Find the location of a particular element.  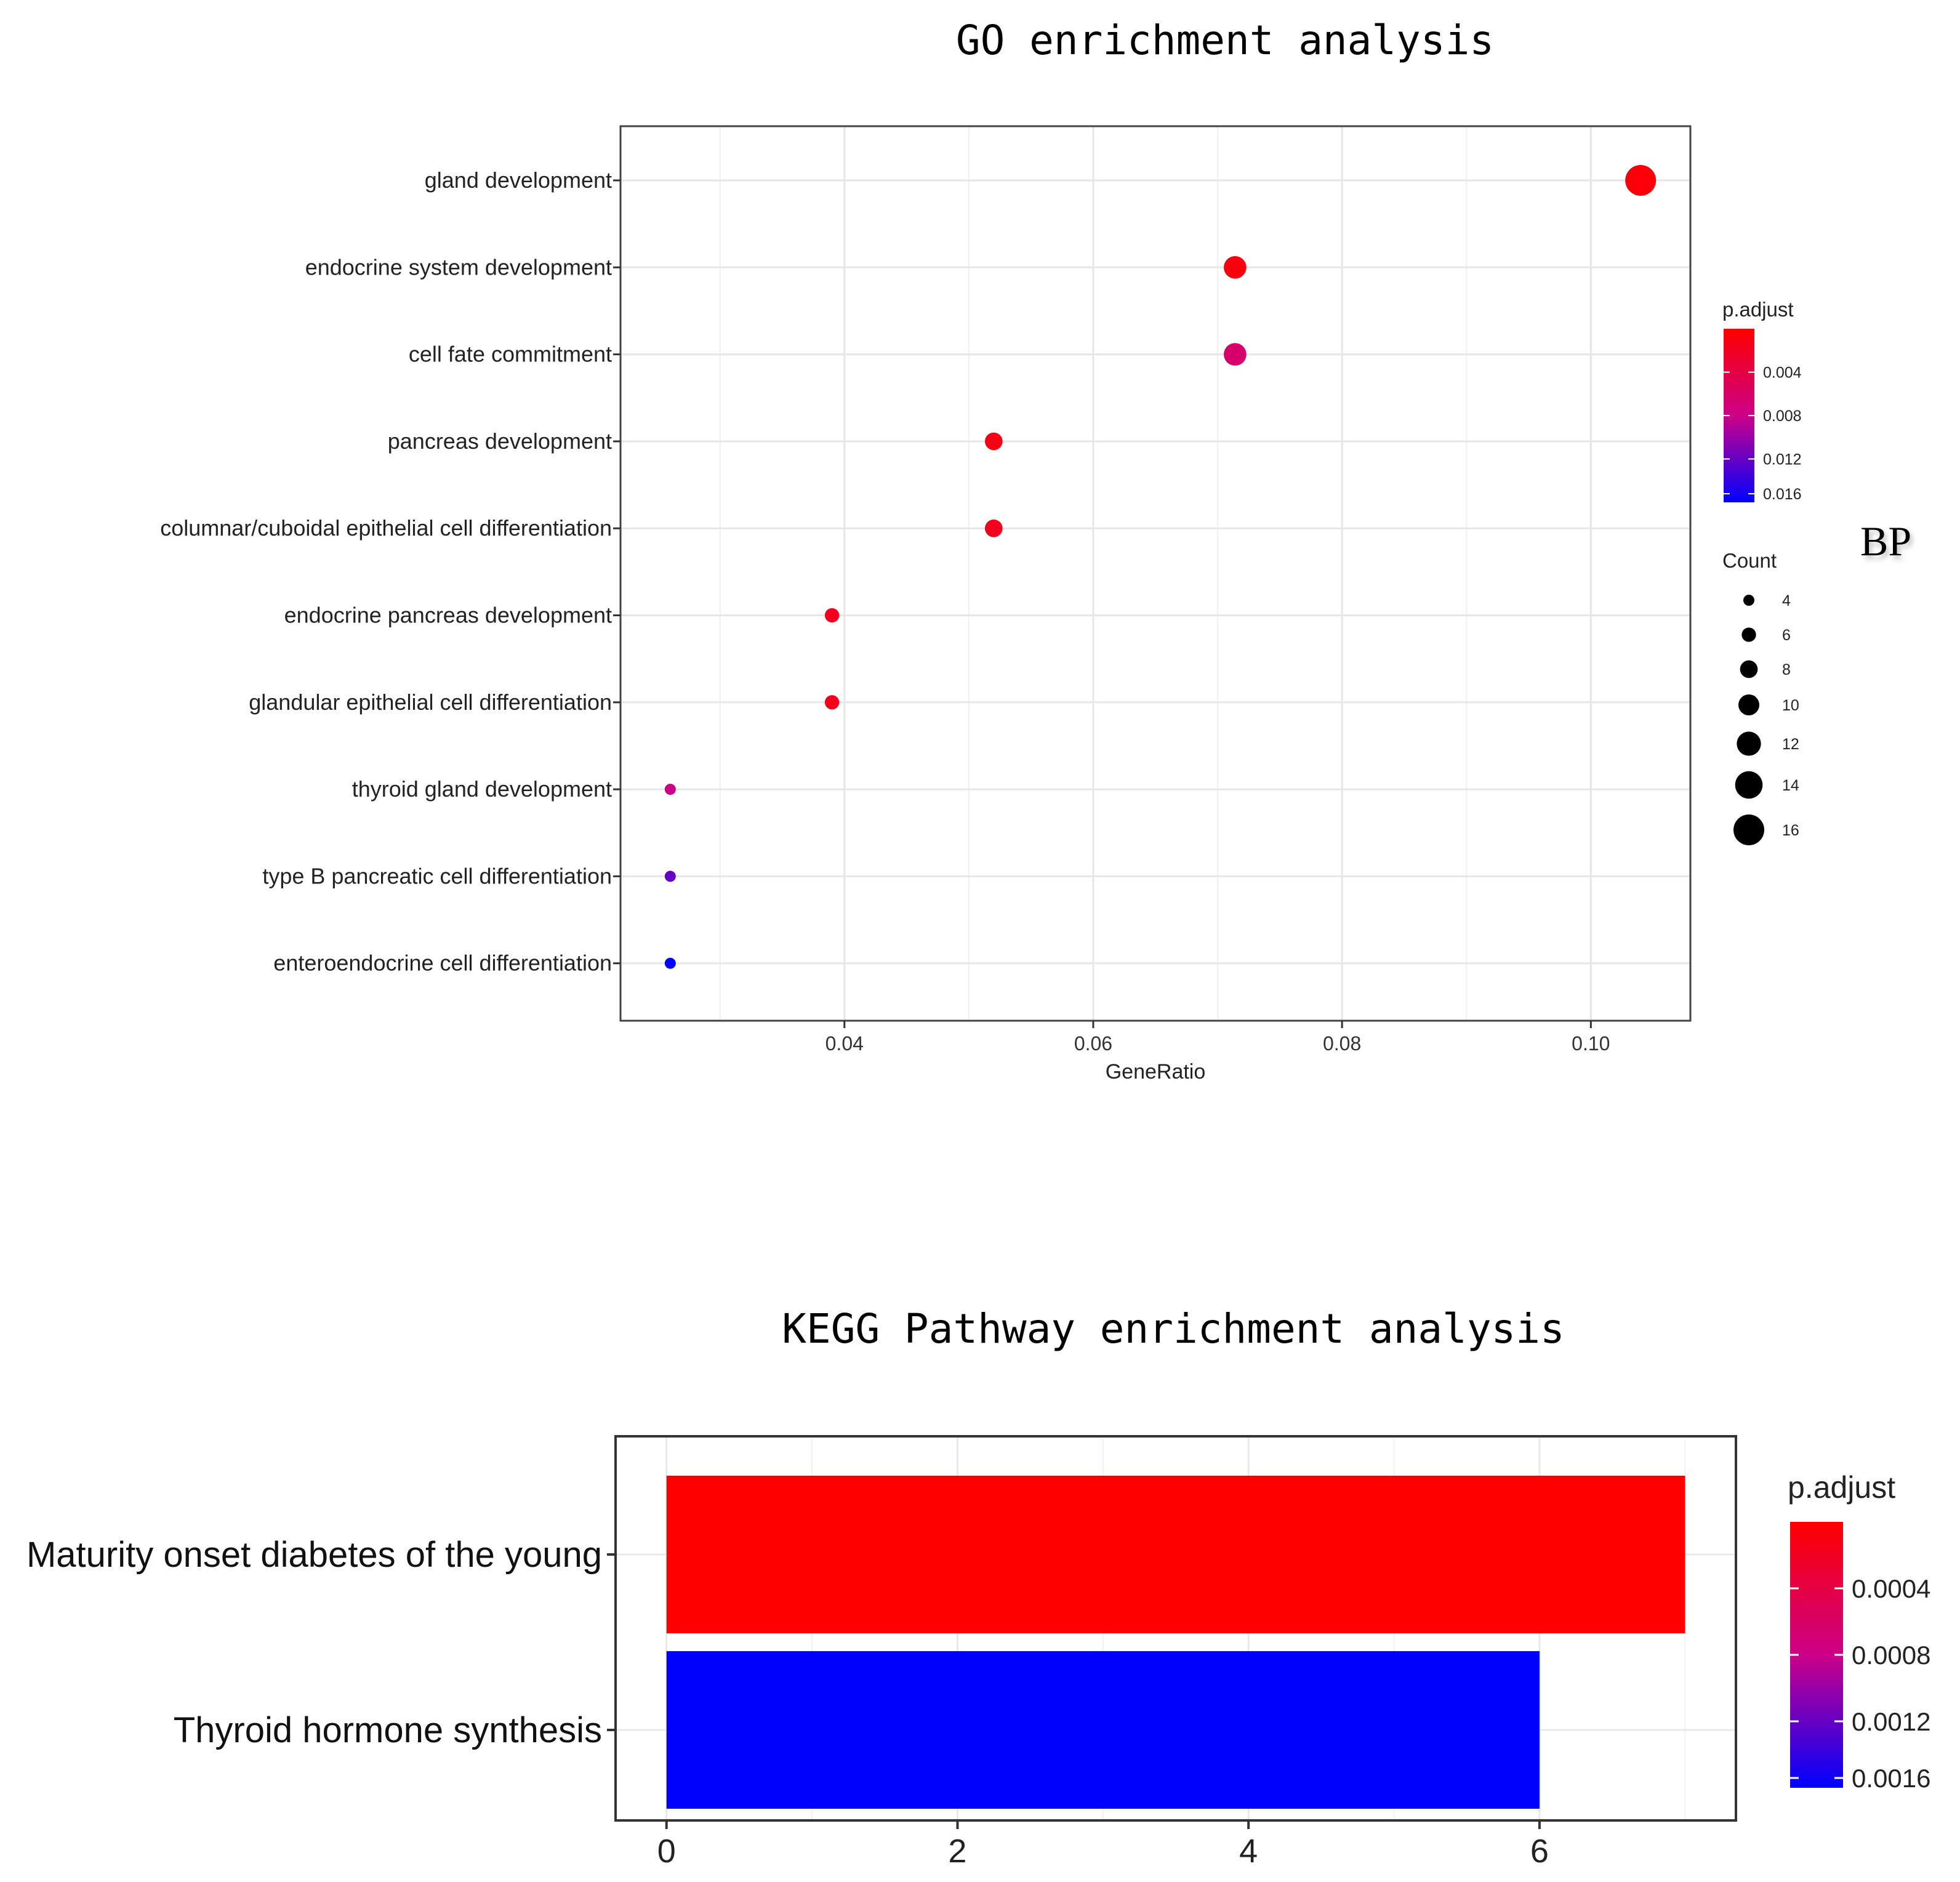

go-legend-color-label: 0.004 is located at coordinates (1782, 373).